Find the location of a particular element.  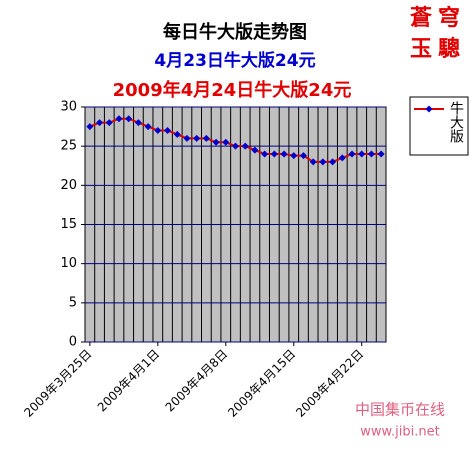

y-tick-label: 30 is located at coordinates (68, 107).